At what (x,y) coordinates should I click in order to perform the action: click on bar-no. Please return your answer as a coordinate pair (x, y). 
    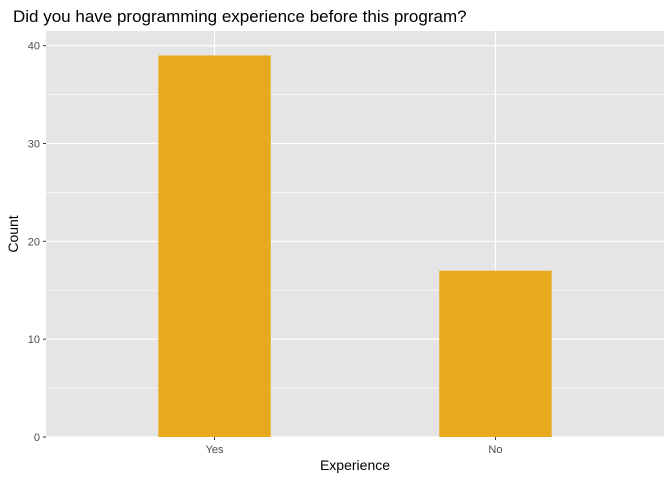
    Looking at the image, I should click on (495, 353).